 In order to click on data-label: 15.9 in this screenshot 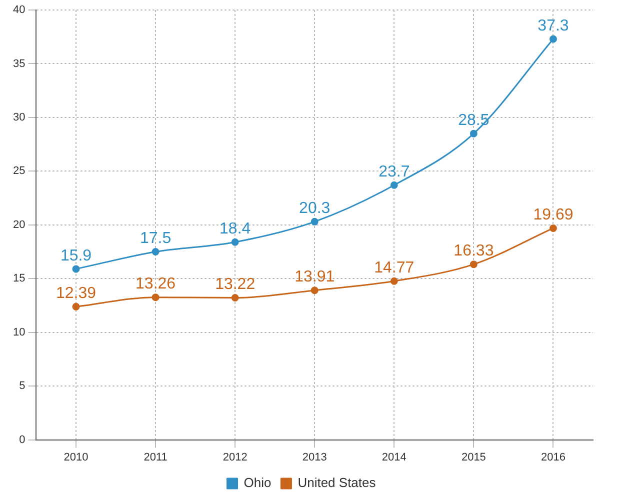, I will do `click(76, 255)`.